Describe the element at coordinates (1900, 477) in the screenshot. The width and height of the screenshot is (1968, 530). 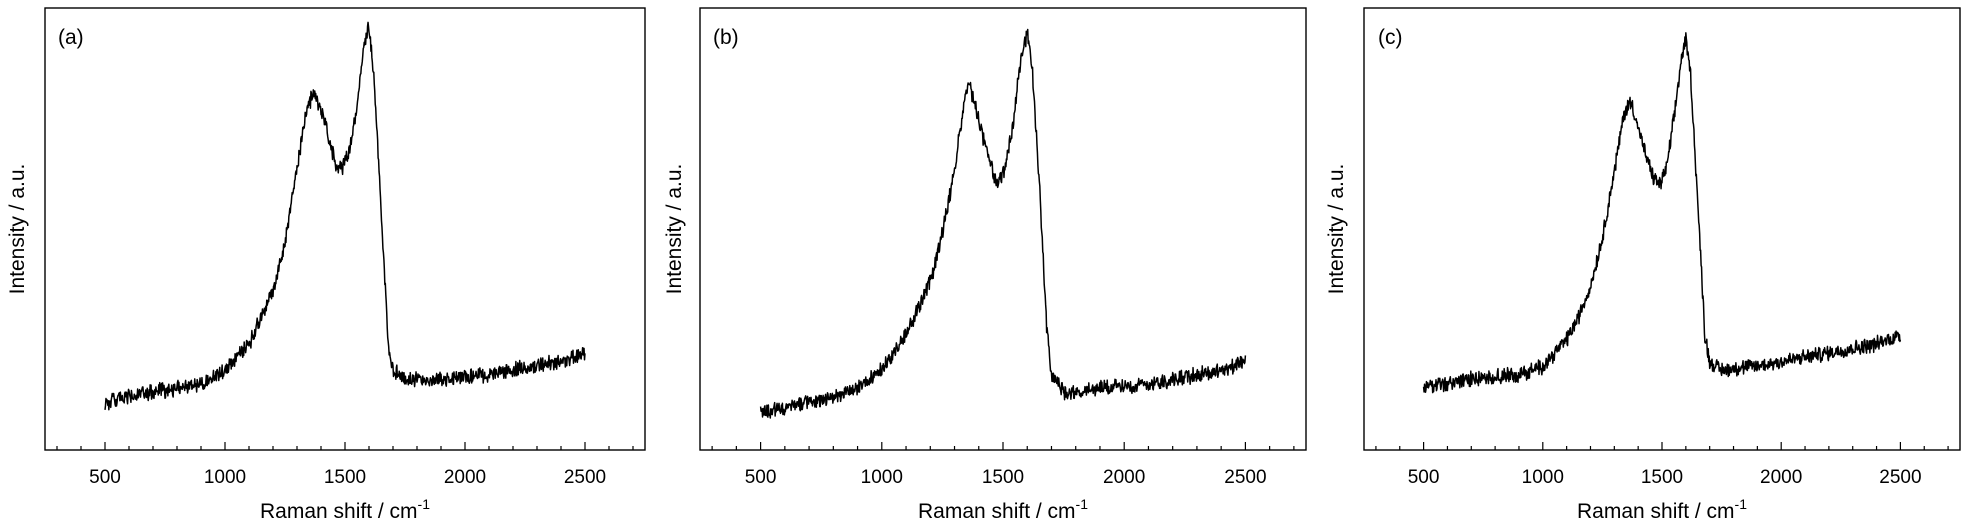
I see `x-tick-label-c: 2500` at that location.